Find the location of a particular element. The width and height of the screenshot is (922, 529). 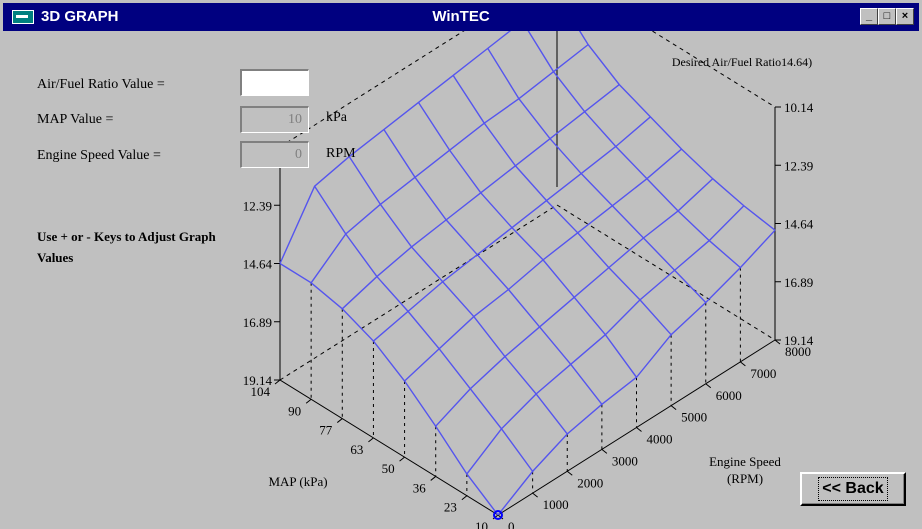

rpm-tick-label: 8000 is located at coordinates (798, 351).